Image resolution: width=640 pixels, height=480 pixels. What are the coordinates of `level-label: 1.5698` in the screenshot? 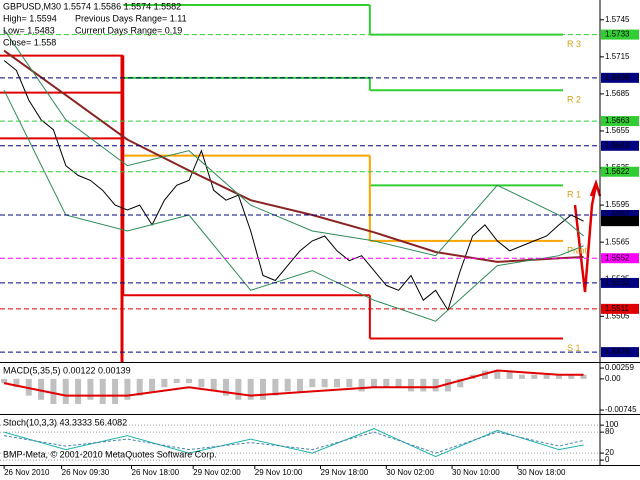 It's located at (617, 77).